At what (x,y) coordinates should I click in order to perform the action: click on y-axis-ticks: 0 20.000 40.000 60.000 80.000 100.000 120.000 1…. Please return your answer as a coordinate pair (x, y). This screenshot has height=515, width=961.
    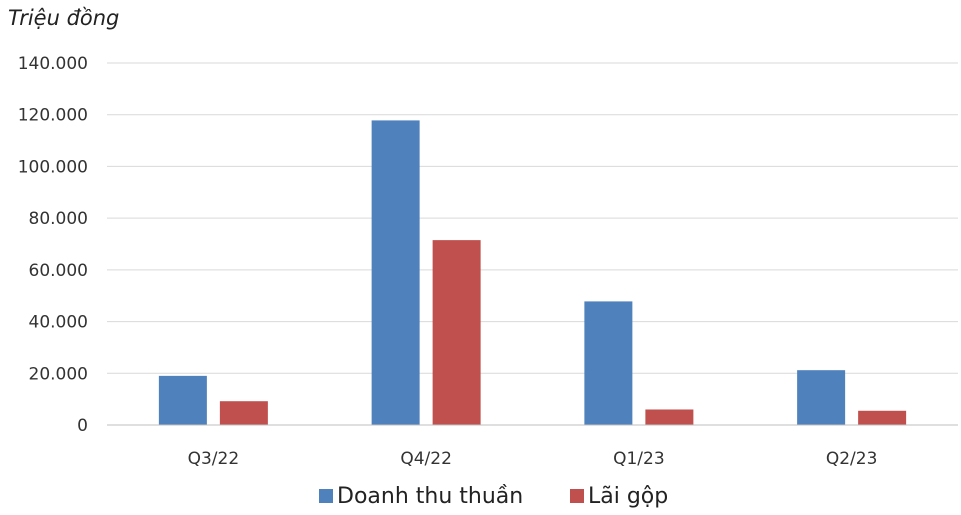
    Looking at the image, I should click on (53, 245).